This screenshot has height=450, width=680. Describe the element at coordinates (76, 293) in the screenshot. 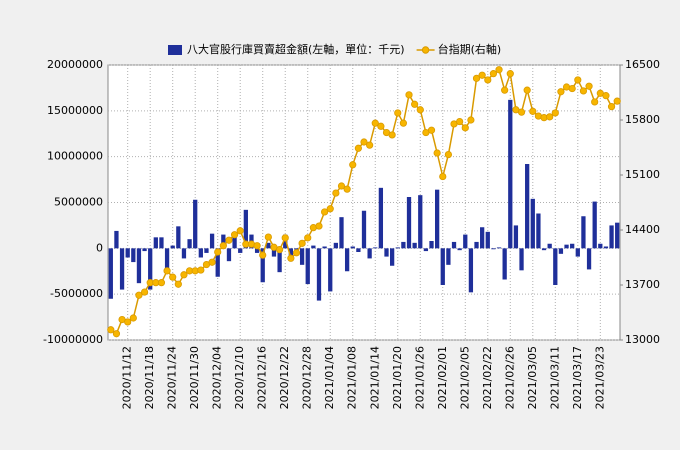

I see `y-tick-label: -5000000` at that location.